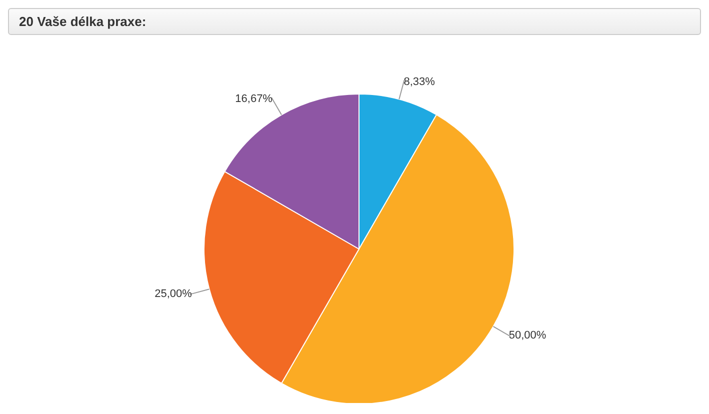  What do you see at coordinates (173, 294) in the screenshot?
I see `data-label: 25,00%` at bounding box center [173, 294].